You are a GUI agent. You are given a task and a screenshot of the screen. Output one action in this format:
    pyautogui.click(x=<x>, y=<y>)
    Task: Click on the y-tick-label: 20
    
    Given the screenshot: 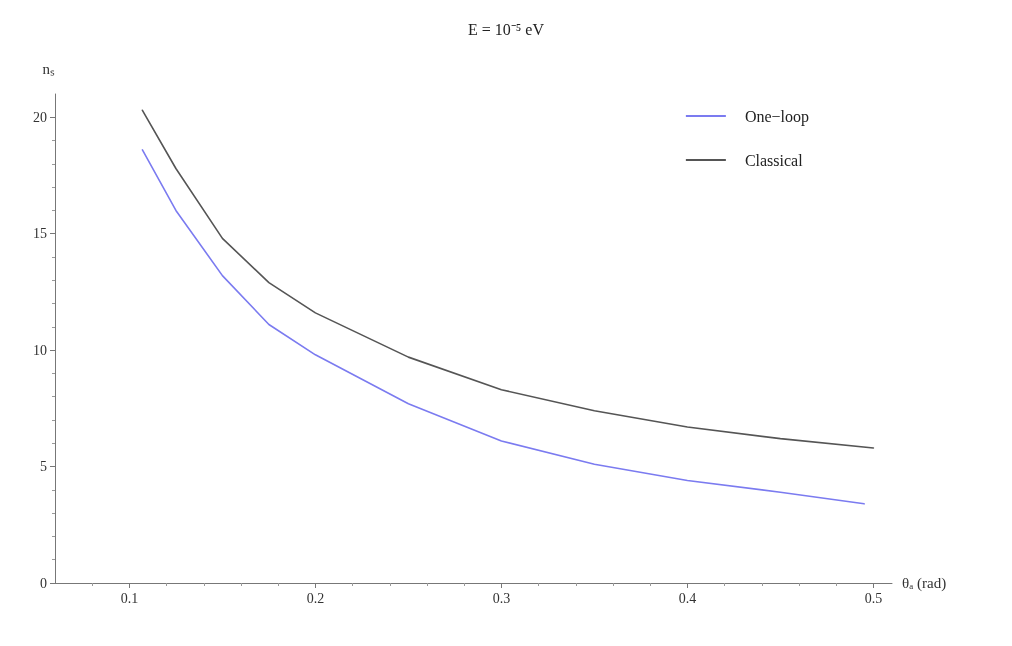 What is the action you would take?
    pyautogui.click(x=40, y=117)
    